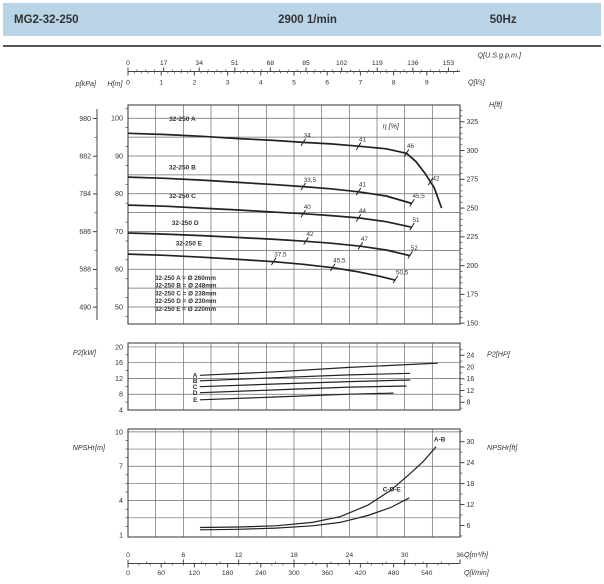 This screenshot has height=584, width=604. I want to click on npsh-axes: 10 7 4 1 30 24 18 12 6 NPSHr[m] NPSHr[ft], so click(296, 483).